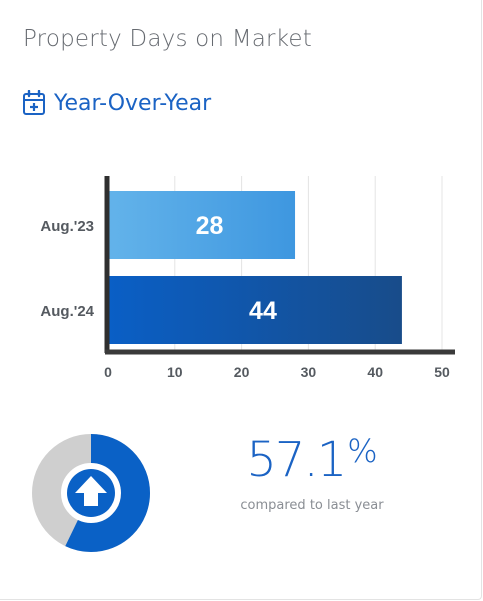 The image size is (483, 601). Describe the element at coordinates (133, 103) in the screenshot. I see `period-text: Year-Over-Year` at that location.